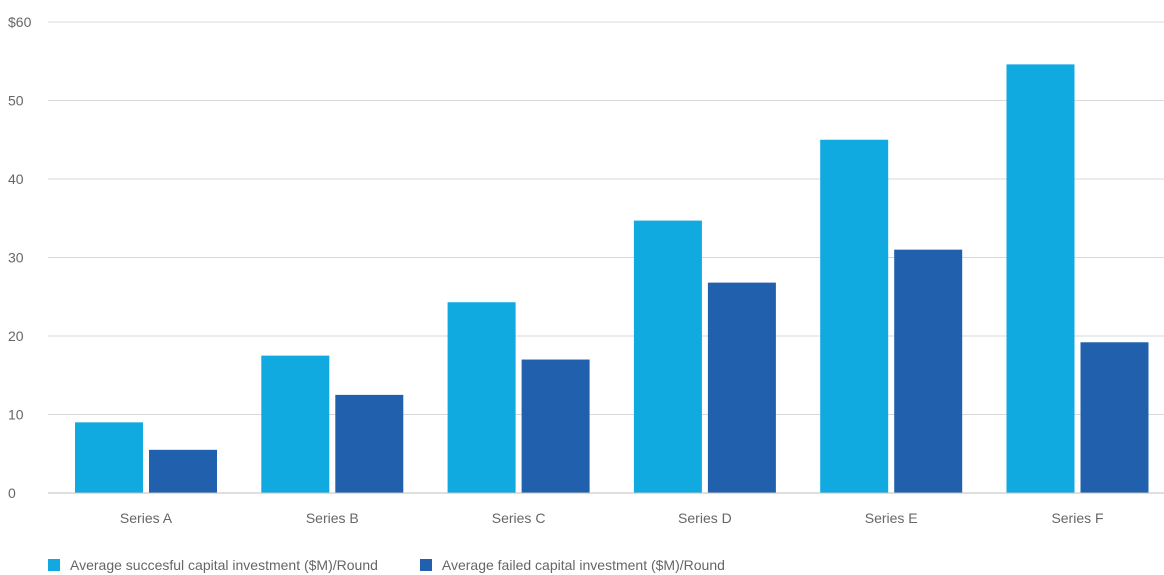 This screenshot has width=1164, height=575. I want to click on y-tick-label: 10, so click(16, 415).